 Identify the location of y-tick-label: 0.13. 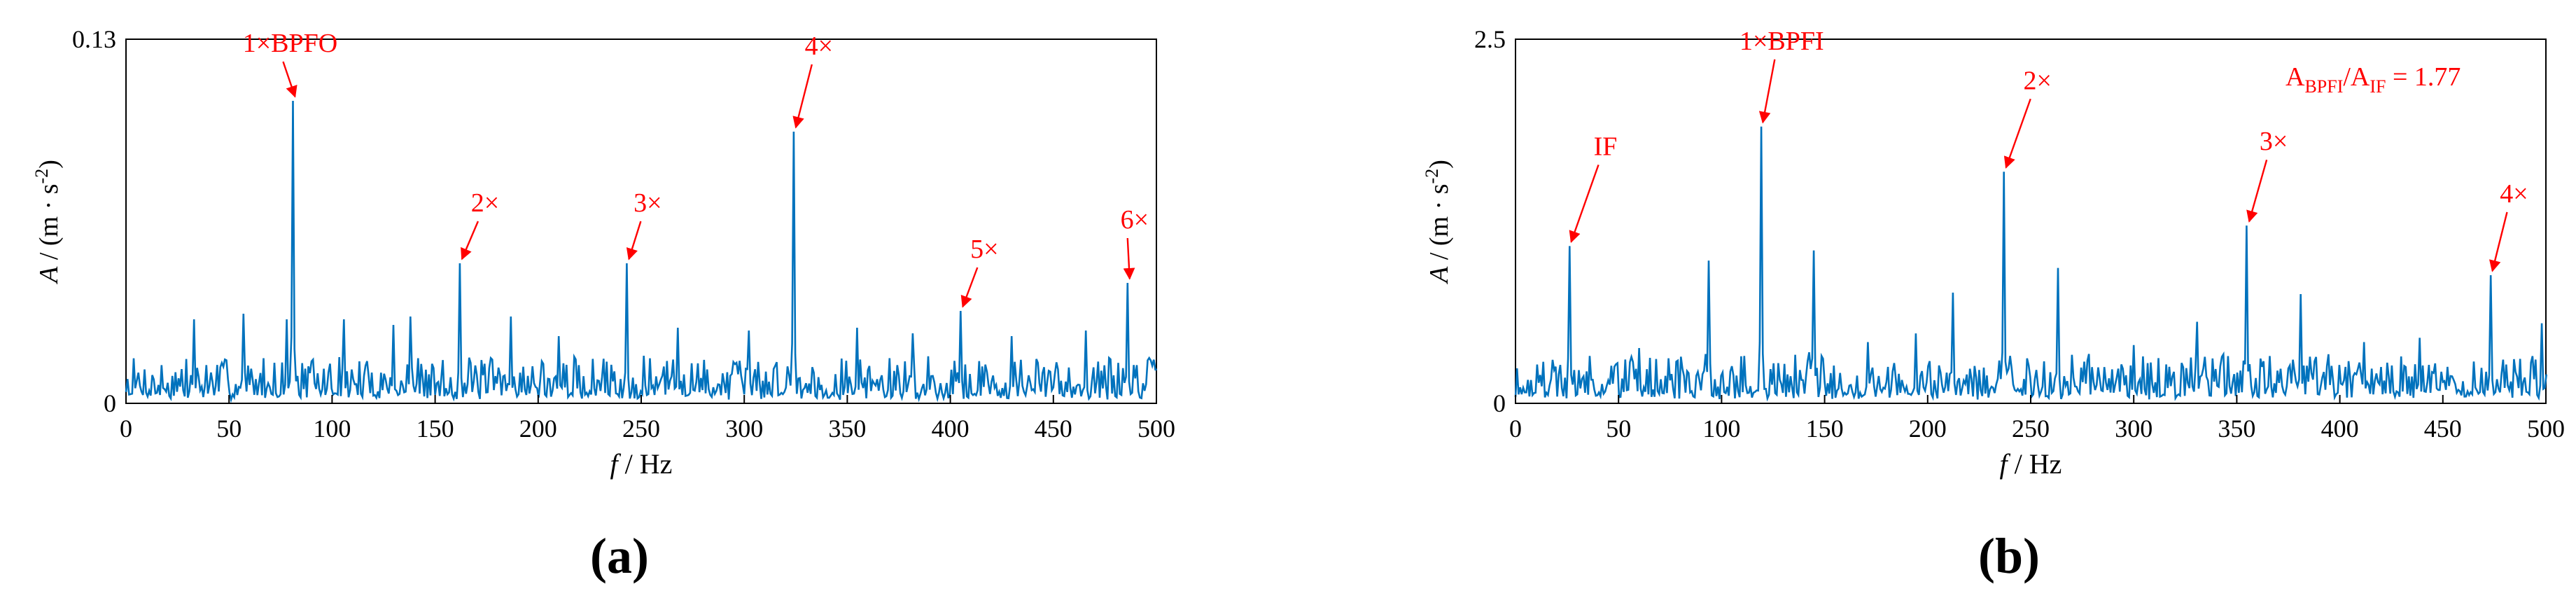
(94, 39).